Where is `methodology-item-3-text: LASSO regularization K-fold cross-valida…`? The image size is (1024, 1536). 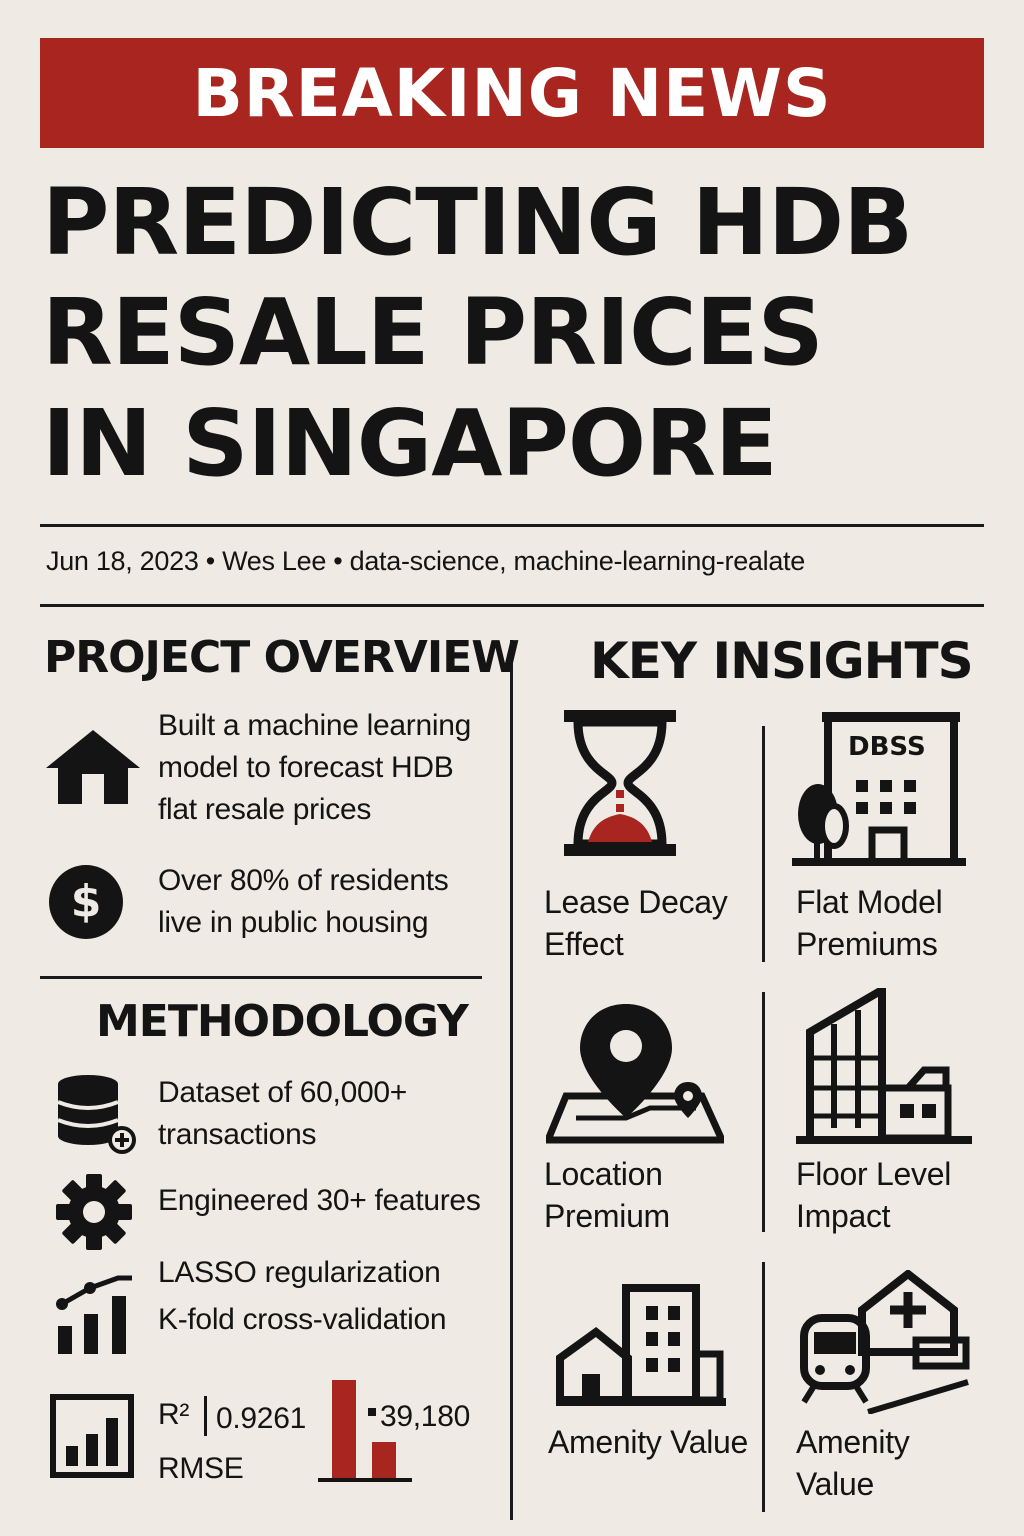 methodology-item-3-text: LASSO regularization K-fold cross-valida… is located at coordinates (302, 1296).